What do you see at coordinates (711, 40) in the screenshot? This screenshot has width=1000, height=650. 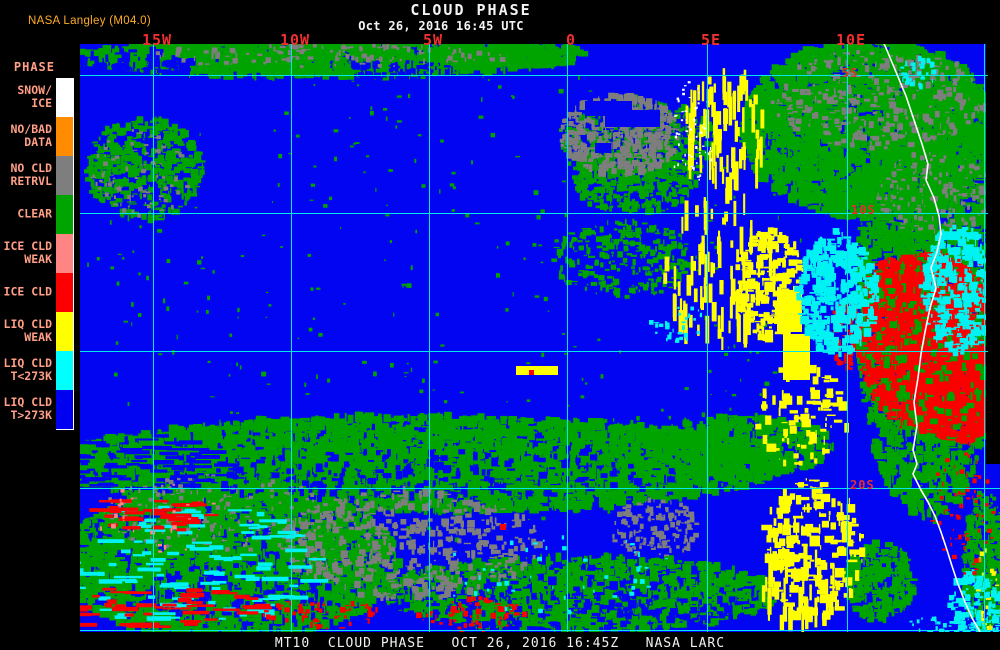 I see `lon-label: 5E` at bounding box center [711, 40].